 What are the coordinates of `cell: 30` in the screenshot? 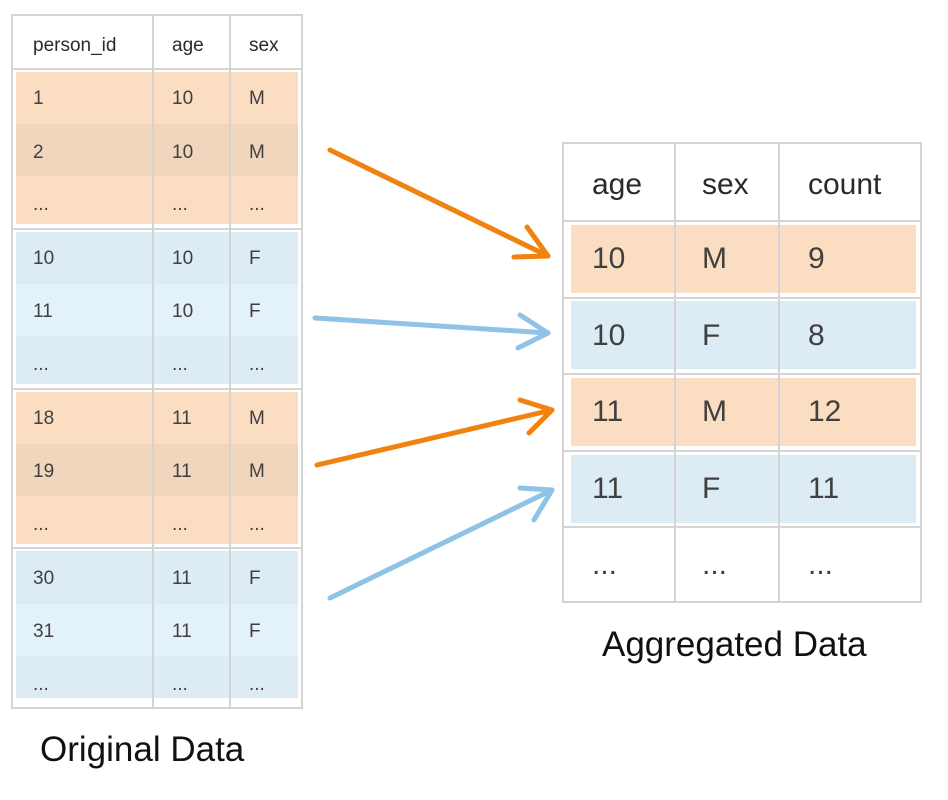 It's located at (44, 578).